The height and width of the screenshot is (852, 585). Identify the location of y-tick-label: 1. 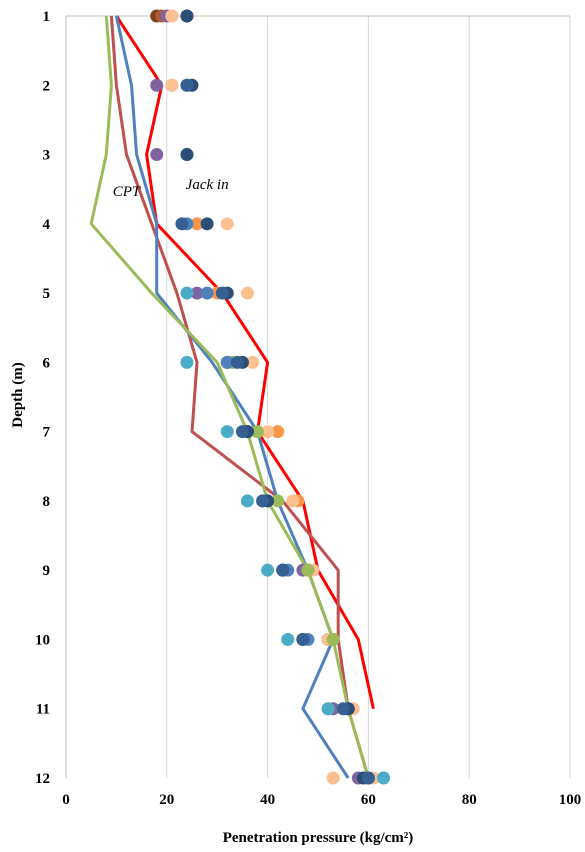
(47, 17).